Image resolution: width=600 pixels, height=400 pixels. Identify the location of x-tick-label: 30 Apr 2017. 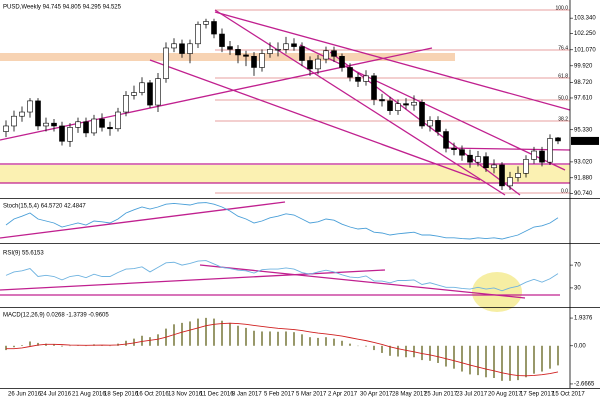
(376, 395).